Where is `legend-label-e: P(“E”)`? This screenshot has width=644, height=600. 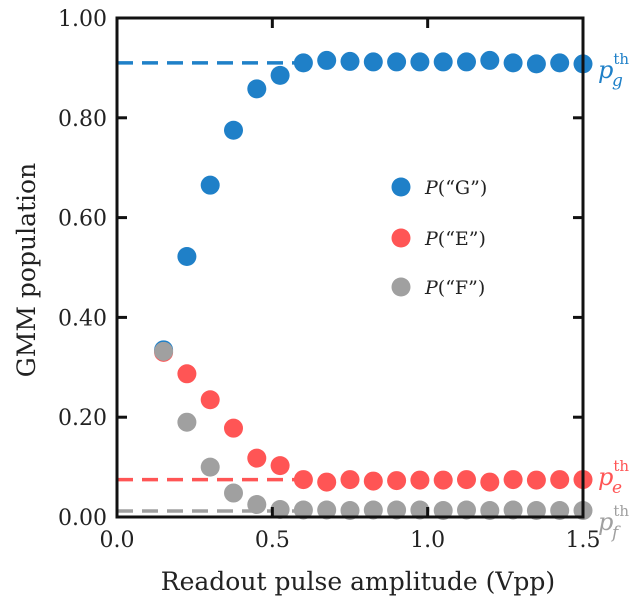
legend-label-e: P(“E”) is located at coordinates (455, 239).